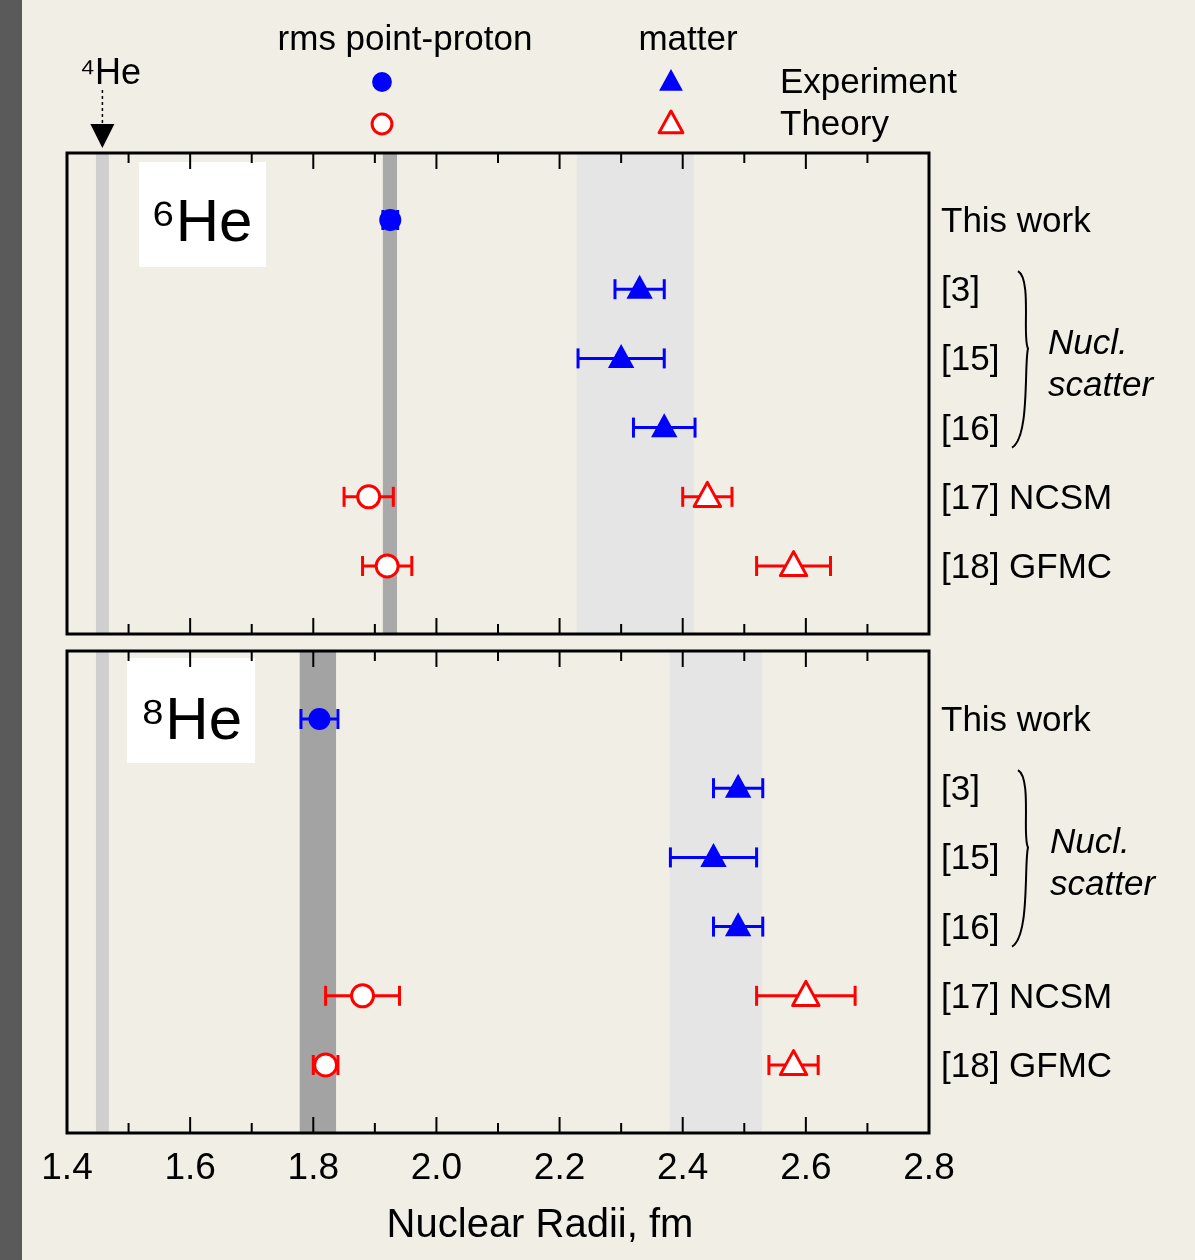  Describe the element at coordinates (110, 71) in the screenshot. I see `band-label: ⁴He` at that location.